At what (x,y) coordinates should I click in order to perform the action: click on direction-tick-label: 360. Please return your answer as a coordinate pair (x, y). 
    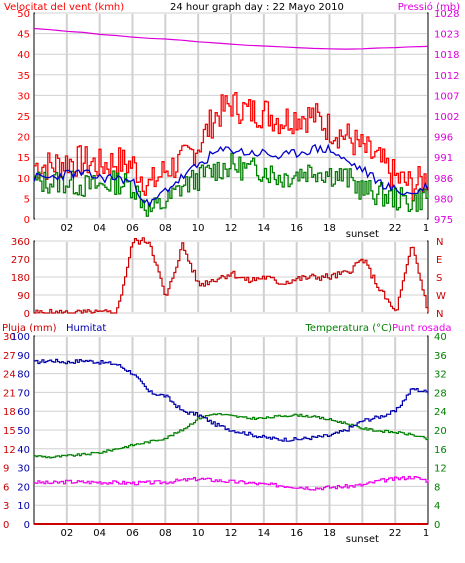
    Looking at the image, I should click on (20, 242).